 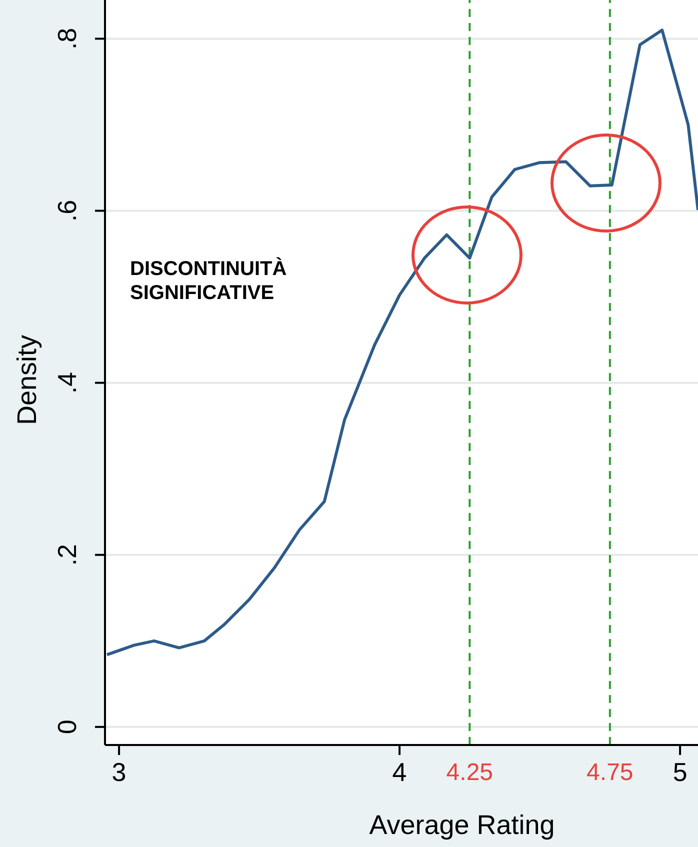 What do you see at coordinates (27, 380) in the screenshot?
I see `y-axis-title: Density` at bounding box center [27, 380].